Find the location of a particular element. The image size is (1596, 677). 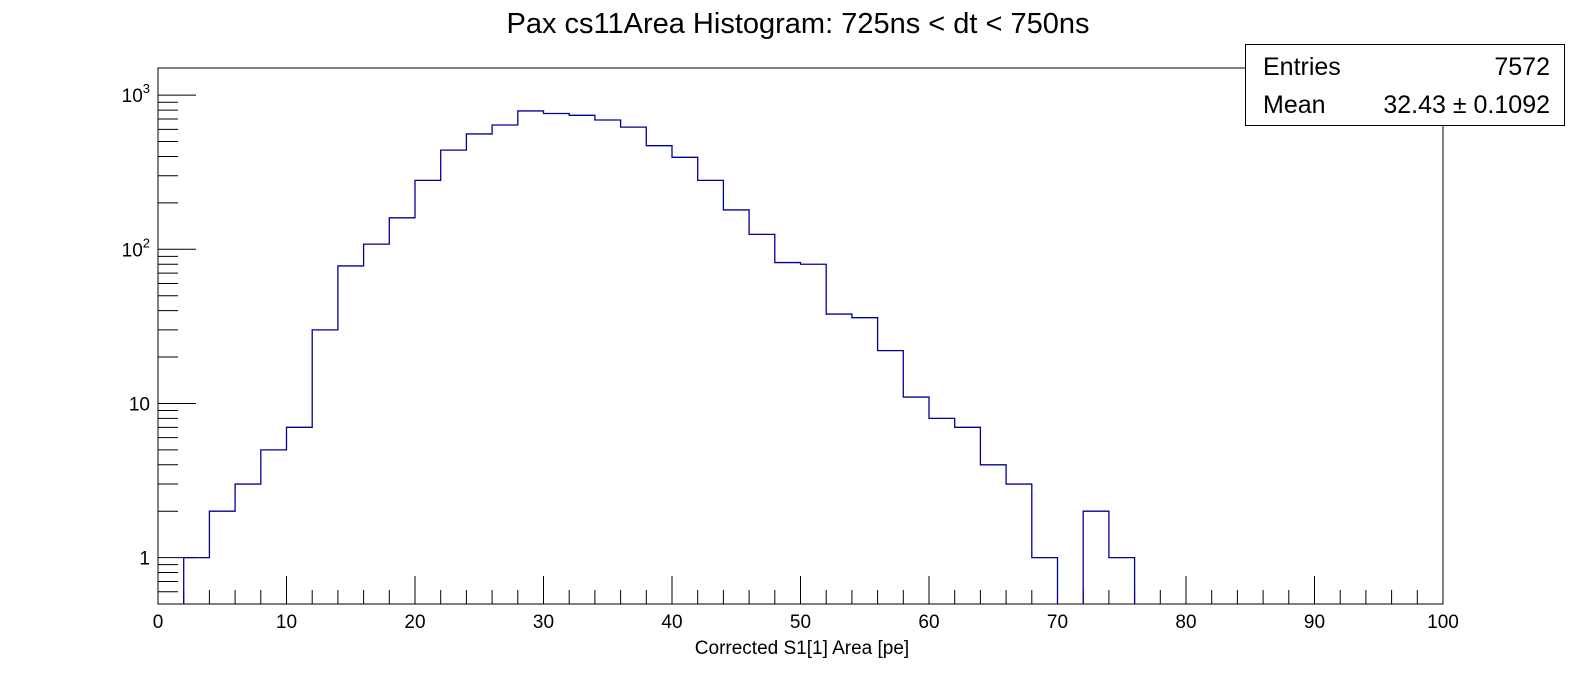

y-tick-label: 10 is located at coordinates (139, 404).